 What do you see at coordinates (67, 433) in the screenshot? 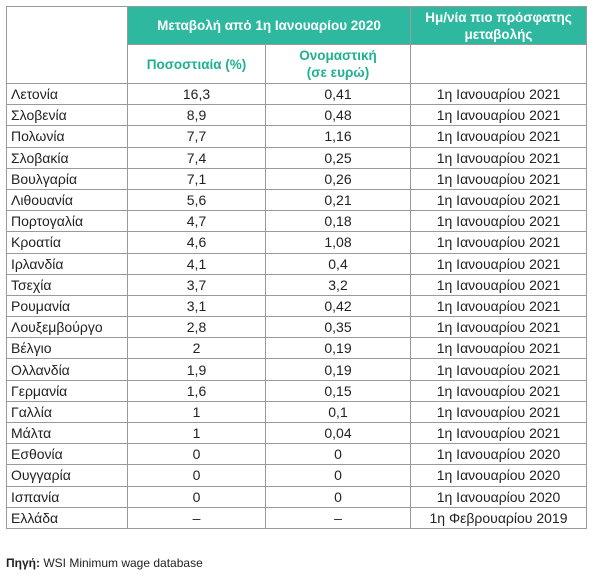
I see `cell-country: Μάλτα` at bounding box center [67, 433].